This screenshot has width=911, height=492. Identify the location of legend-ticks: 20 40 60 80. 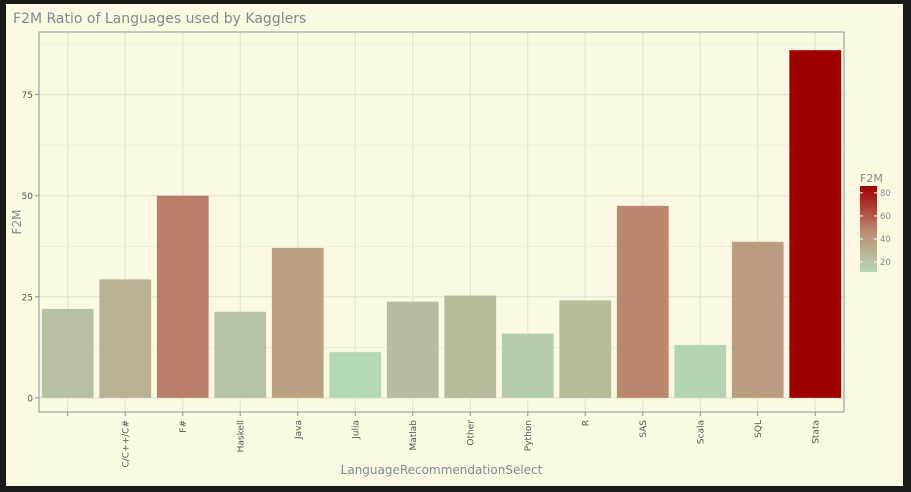
(875, 228).